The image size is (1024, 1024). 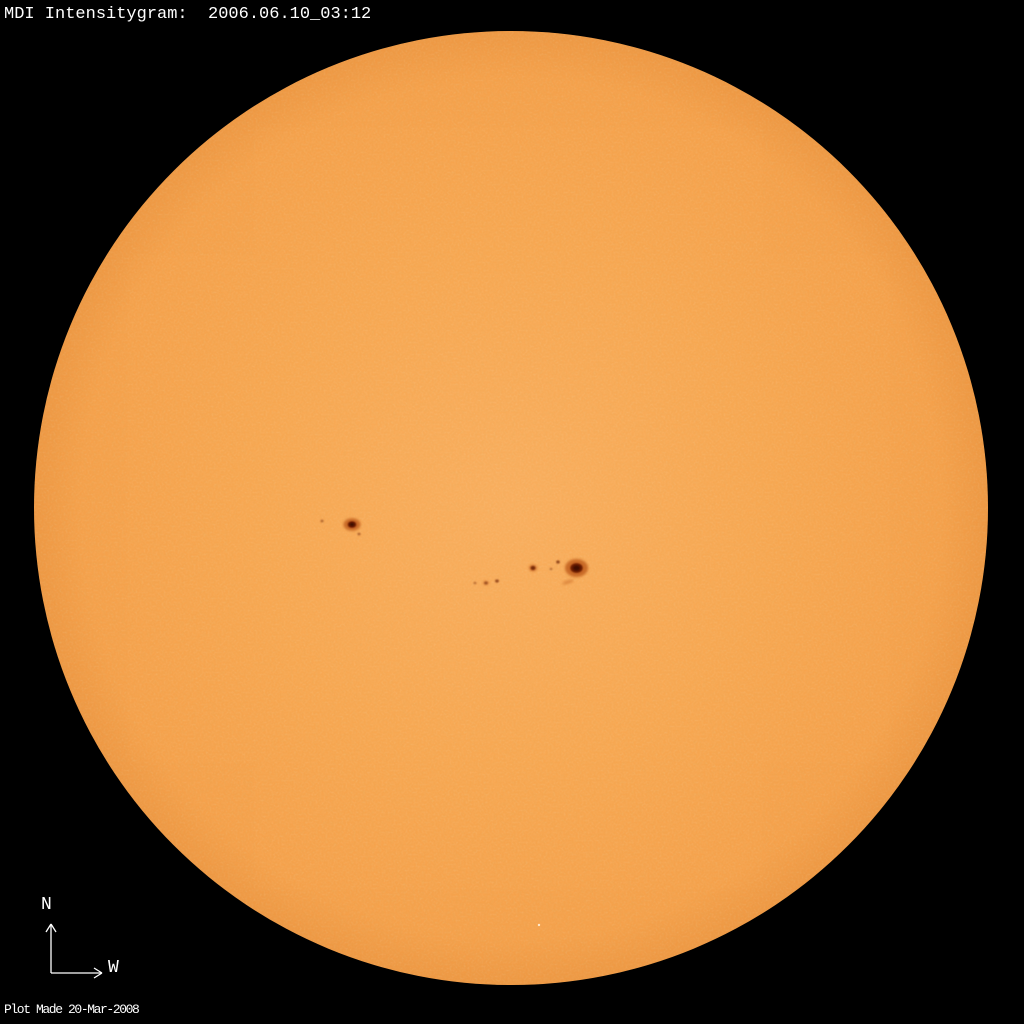 What do you see at coordinates (74, 951) in the screenshot?
I see `compass-arrows-icon` at bounding box center [74, 951].